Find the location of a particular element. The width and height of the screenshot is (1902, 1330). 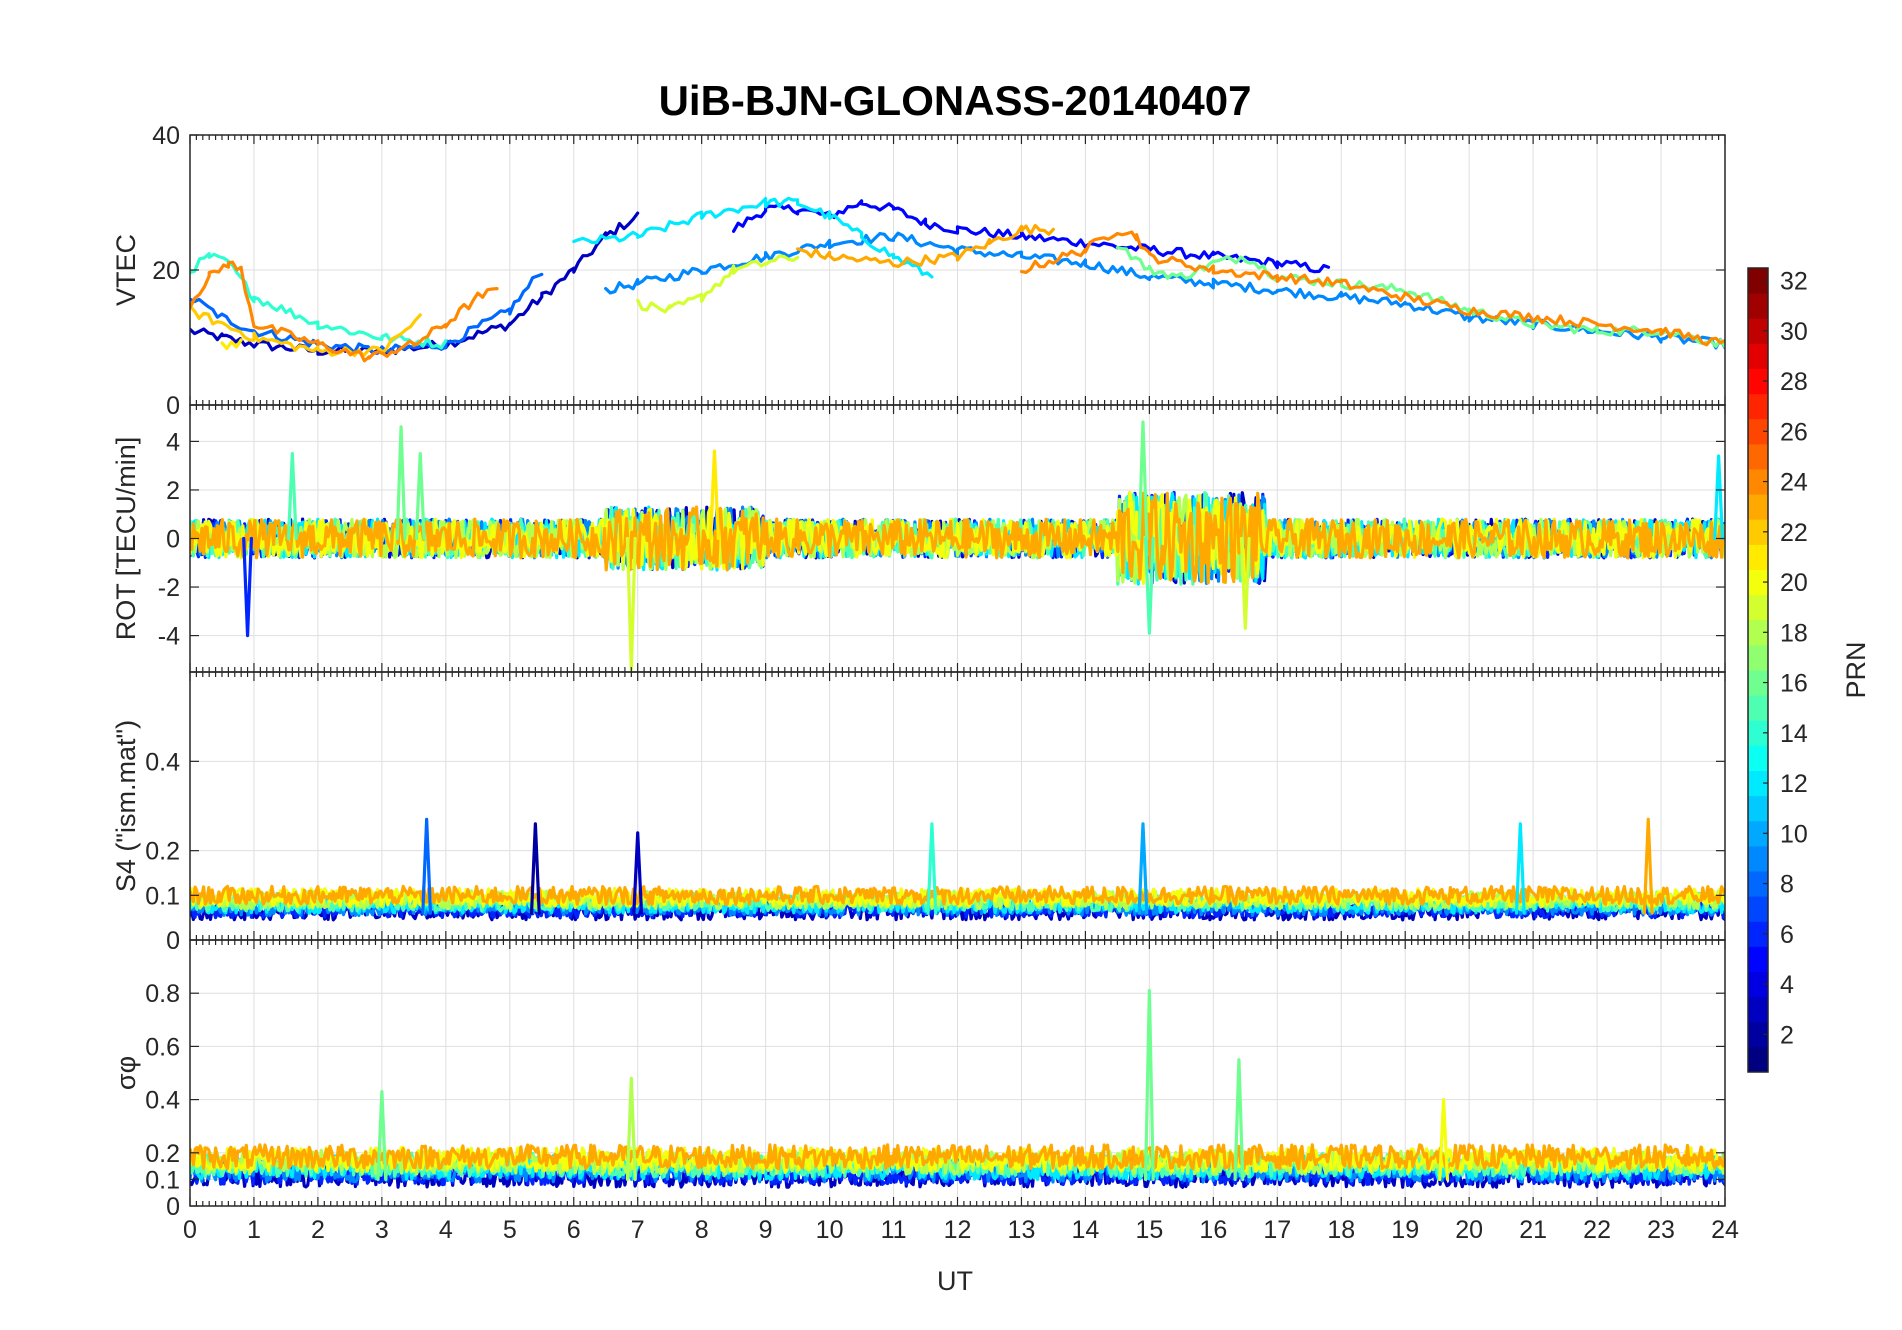

colorbar-tick-label: 32 is located at coordinates (1794, 282).